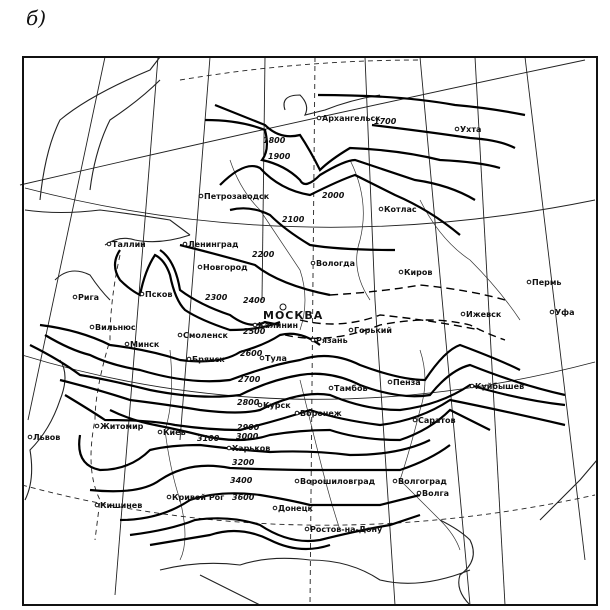 This screenshot has height=610, width=610. What do you see at coordinates (274, 140) in the screenshot?
I see `isoline-label: 1800` at bounding box center [274, 140].